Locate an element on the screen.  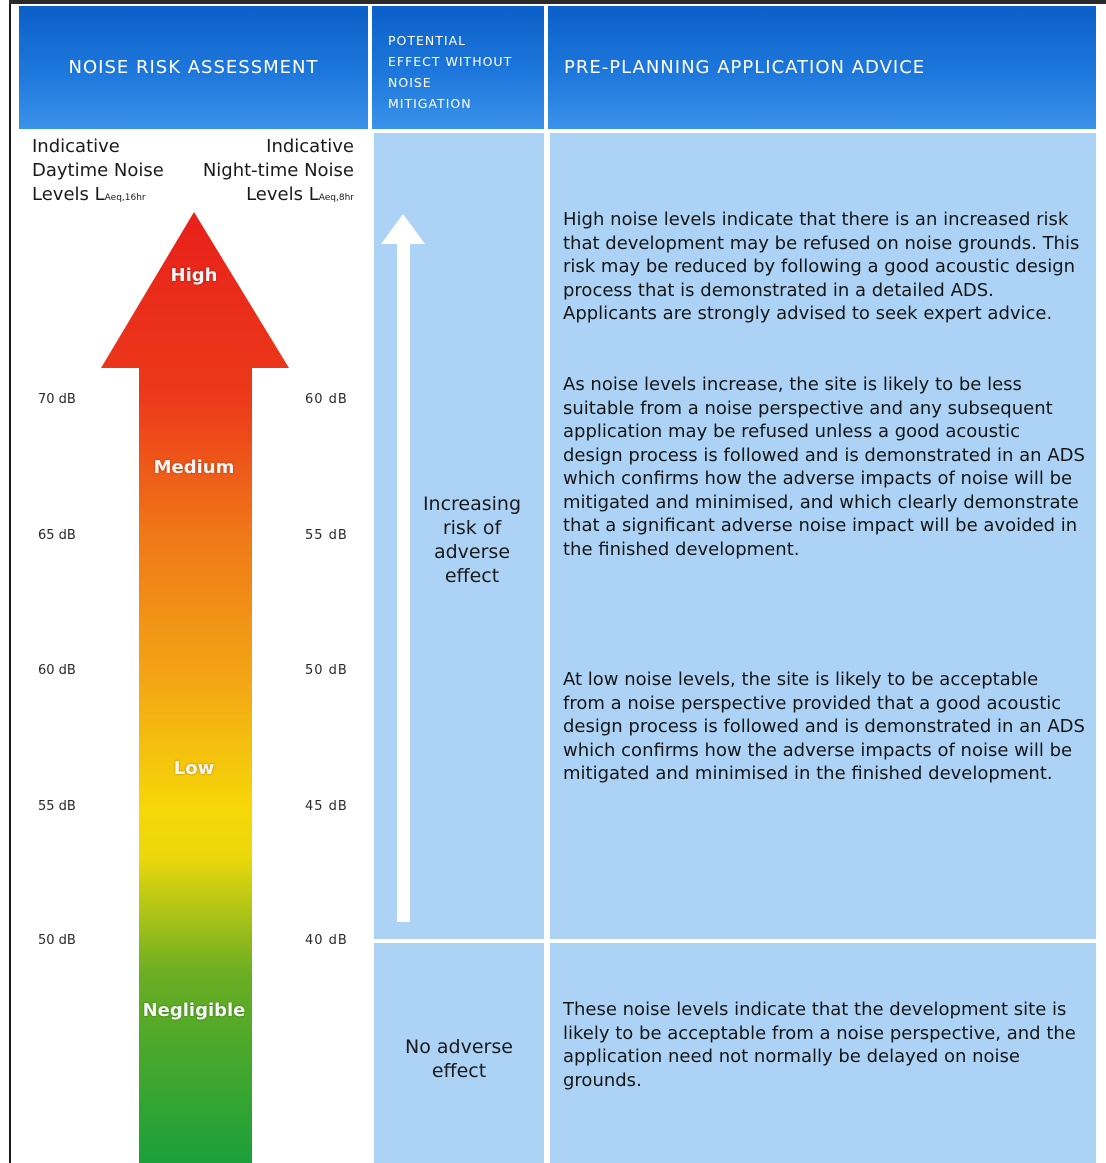
daytime-heading-line: Daytime Noise is located at coordinates (98, 170).